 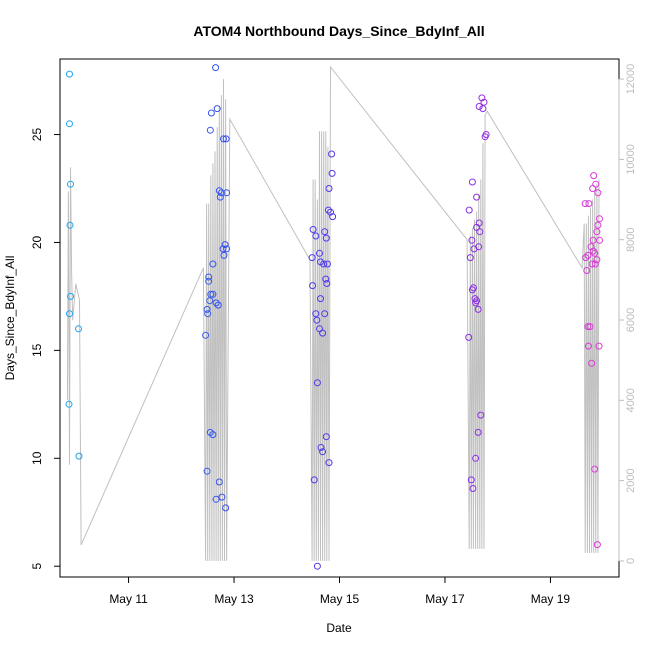 What do you see at coordinates (10, 318) in the screenshot?
I see `y-axis-label: Days_Since_BdyInf_All` at bounding box center [10, 318].